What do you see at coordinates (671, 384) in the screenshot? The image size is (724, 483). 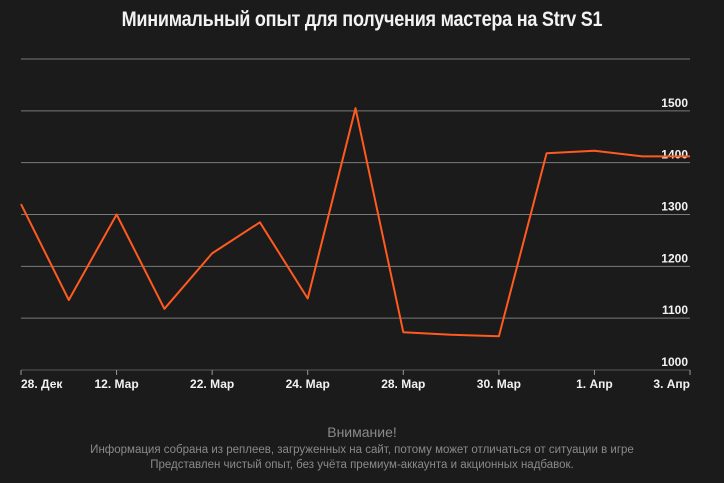 I see `x-tick-label: 3. Апр` at bounding box center [671, 384].